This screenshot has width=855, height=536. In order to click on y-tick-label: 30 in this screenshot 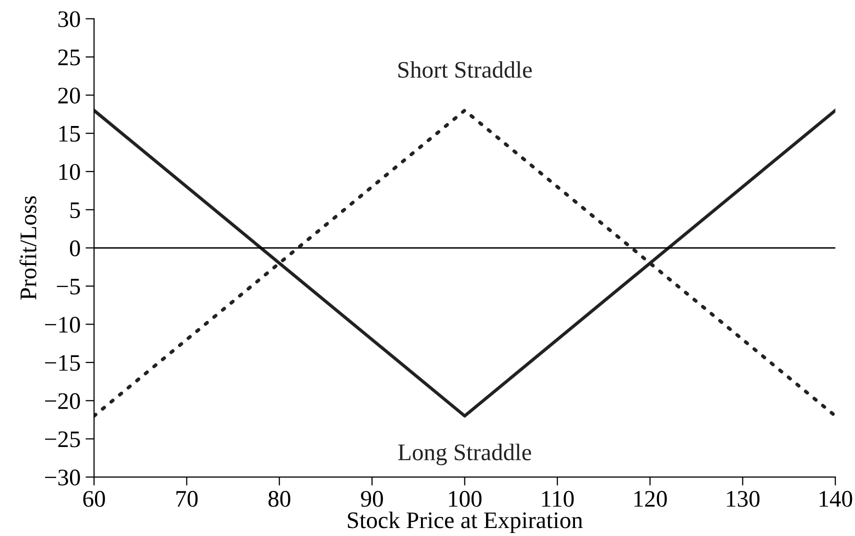, I will do `click(69, 19)`.